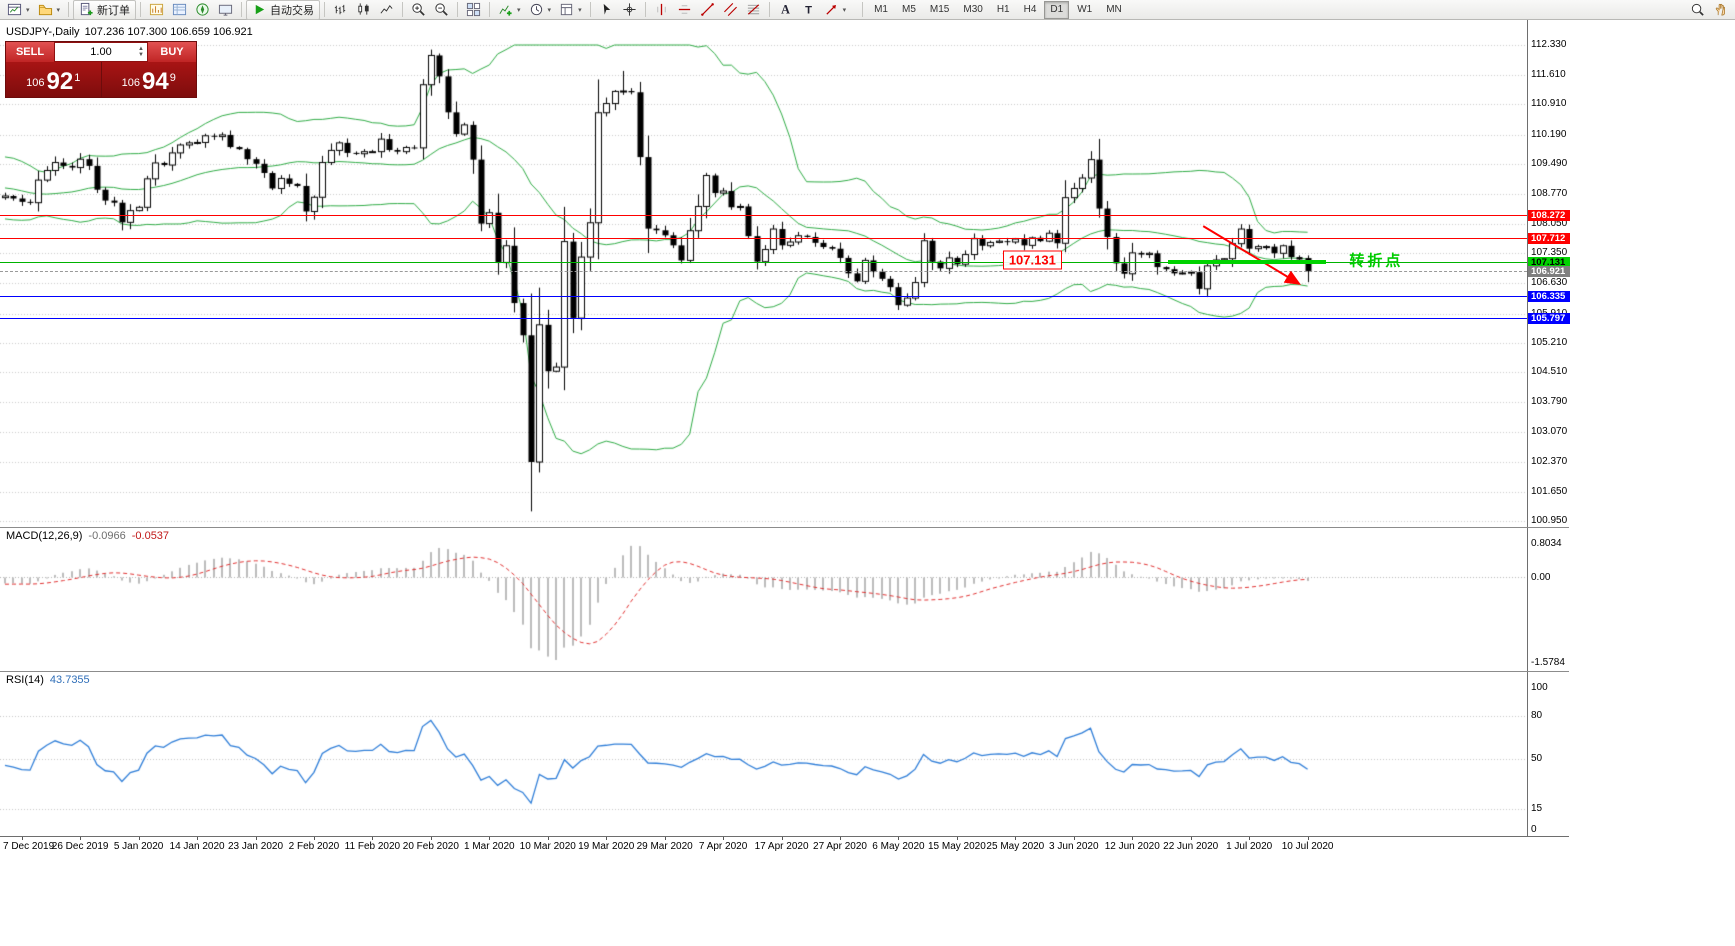  I want to click on search-button, so click(1697, 10).